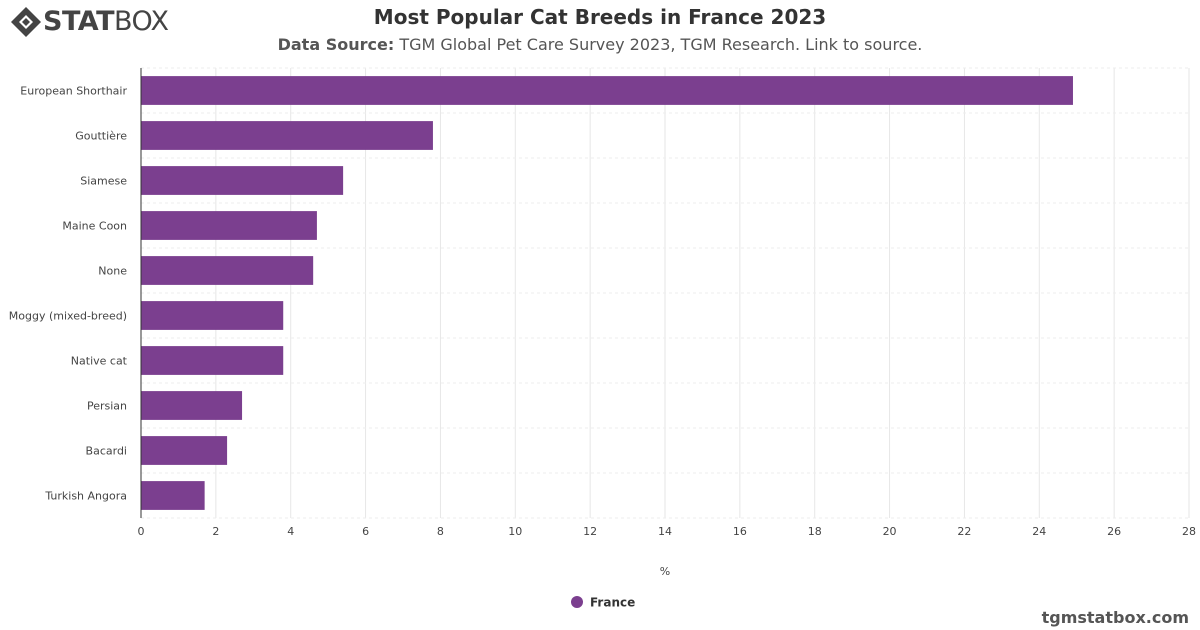  Describe the element at coordinates (141, 21) in the screenshot. I see `logo-box-text: BOX` at that location.